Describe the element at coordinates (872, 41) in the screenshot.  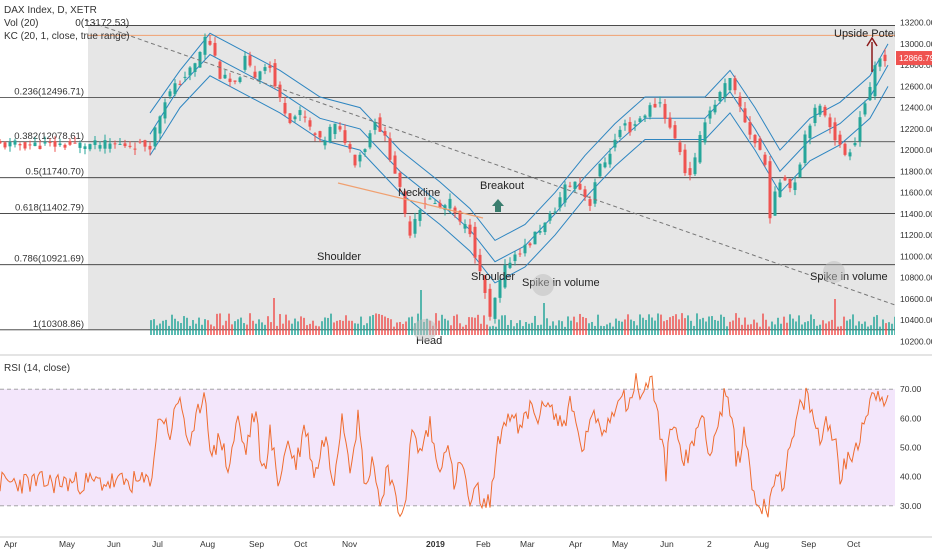
I see `upside-arrowhead` at that location.